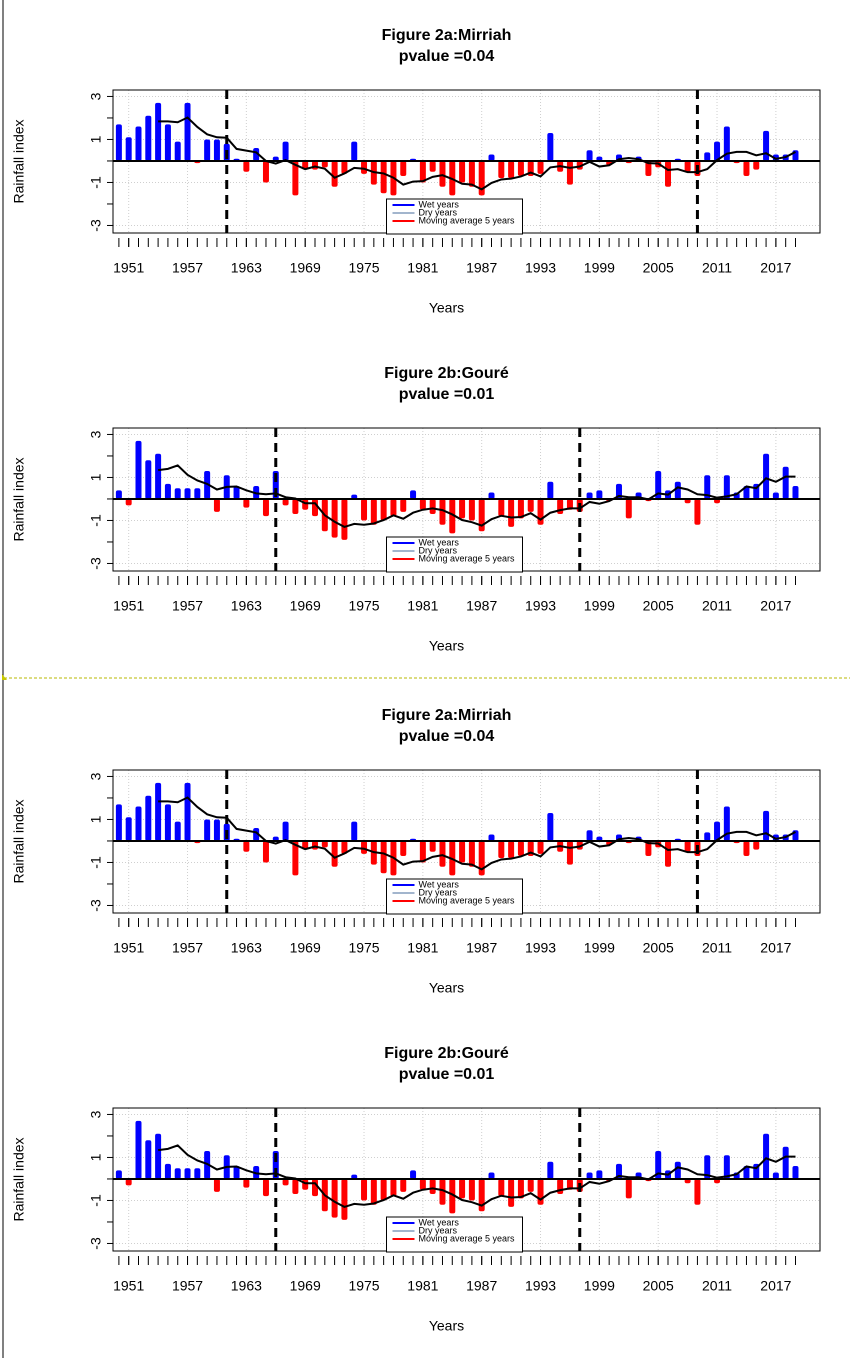  I want to click on chart-title: Figure 2a:Mirriah, so click(447, 715).